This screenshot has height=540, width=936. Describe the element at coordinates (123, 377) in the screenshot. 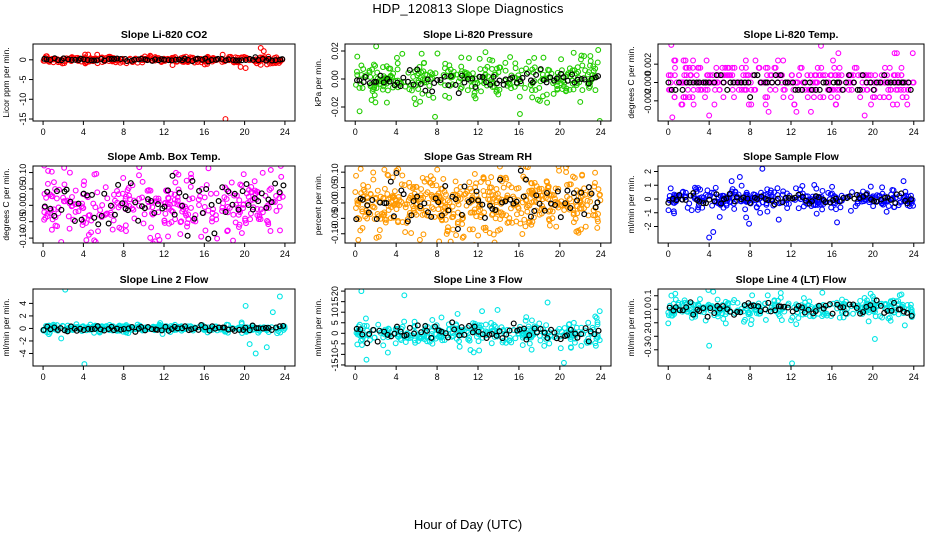

I see `x-tick-label: 8` at that location.